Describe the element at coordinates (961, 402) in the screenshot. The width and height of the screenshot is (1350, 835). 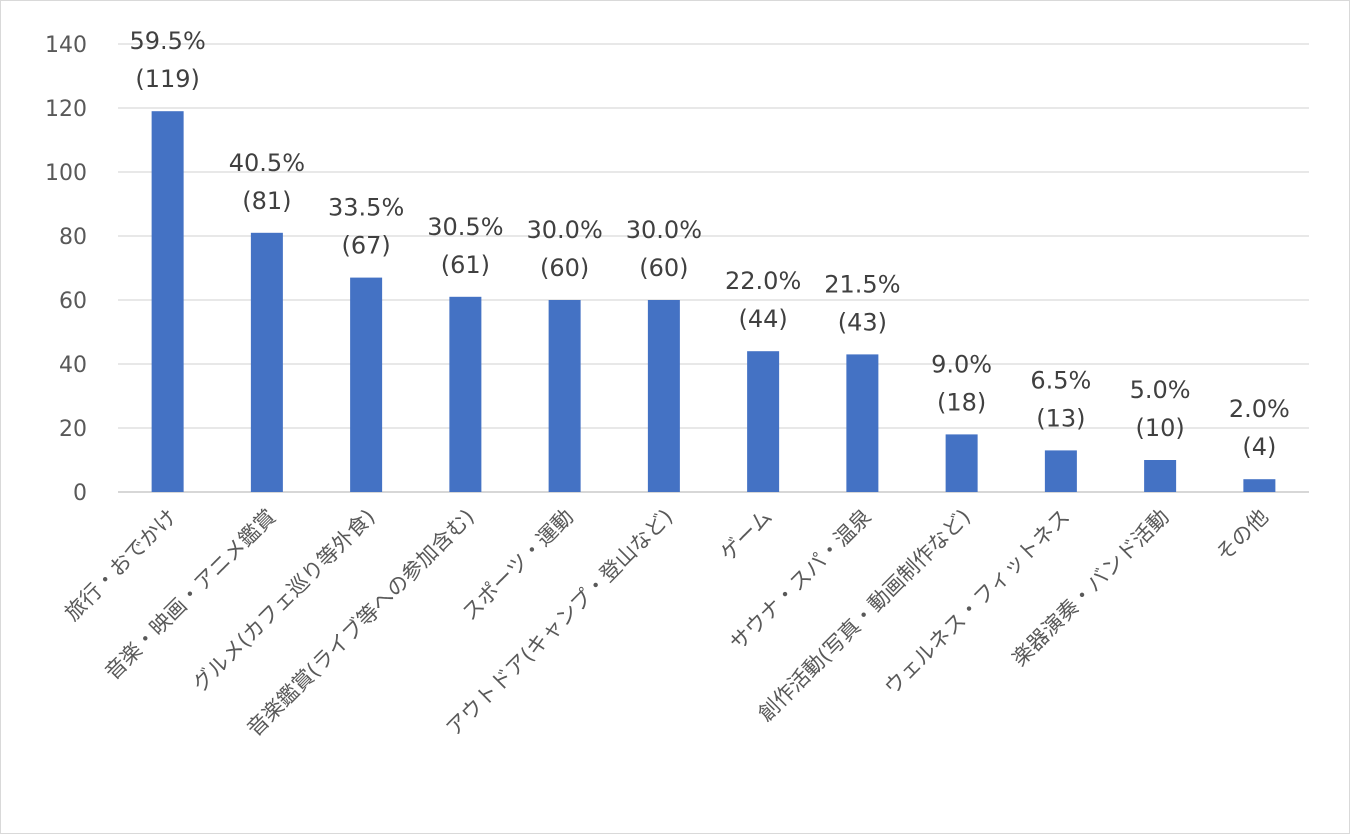
I see `bar-count-label: (18)` at that location.